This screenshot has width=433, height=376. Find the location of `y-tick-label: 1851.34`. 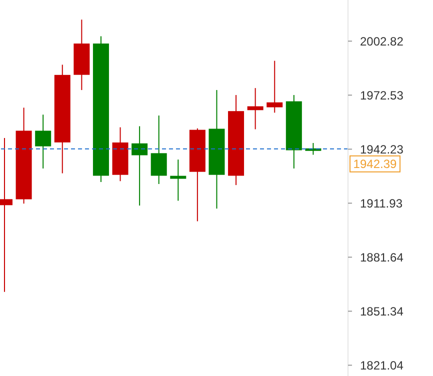

y-tick-label: 1851.34 is located at coordinates (382, 311).